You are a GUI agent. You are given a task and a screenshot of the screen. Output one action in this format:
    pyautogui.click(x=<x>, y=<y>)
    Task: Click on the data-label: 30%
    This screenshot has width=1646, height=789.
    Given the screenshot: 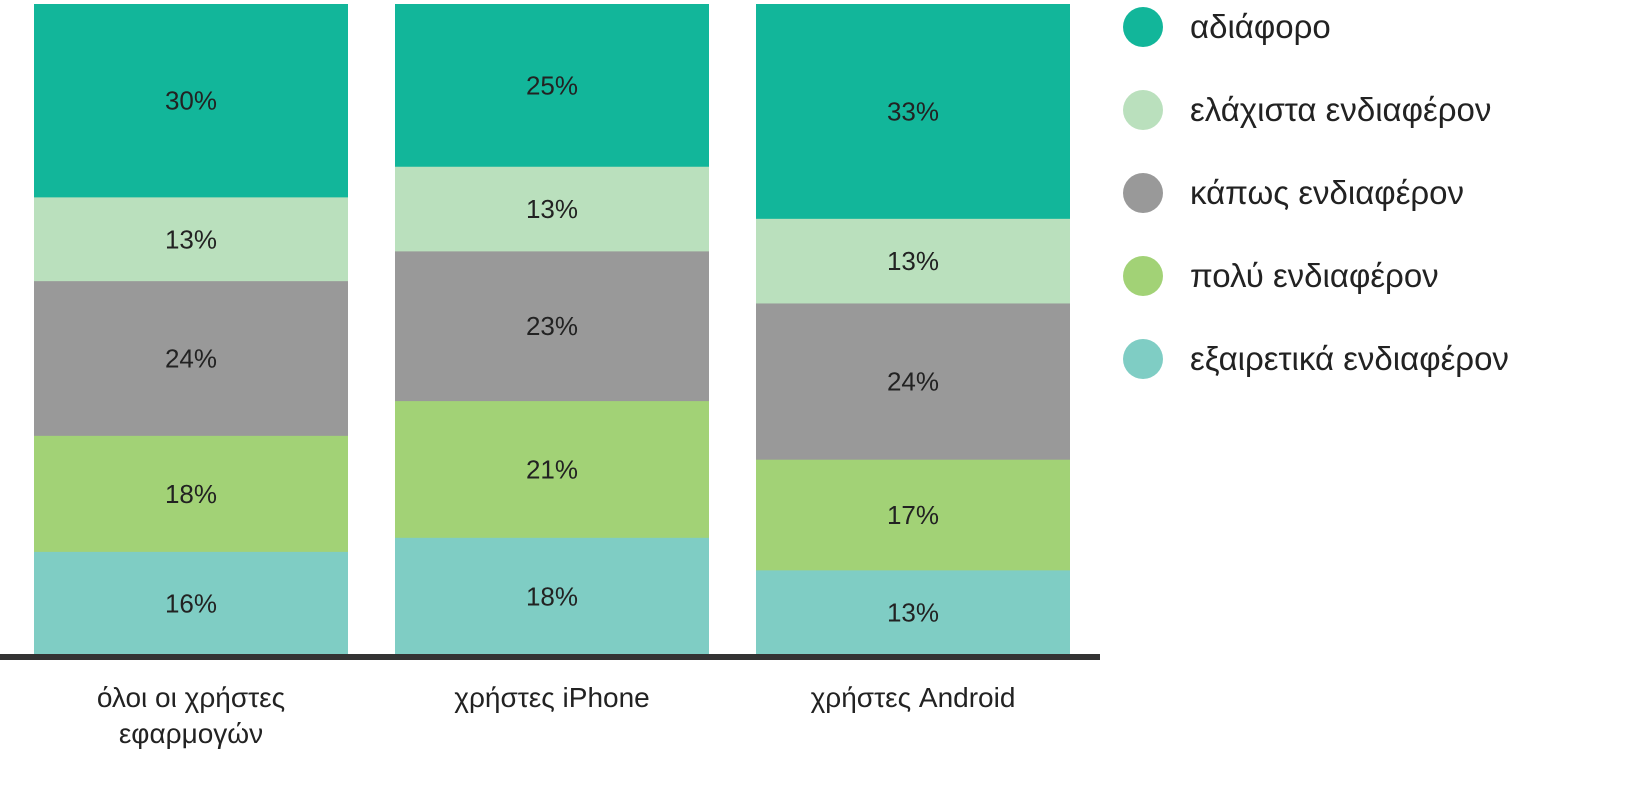 What is the action you would take?
    pyautogui.click(x=191, y=101)
    